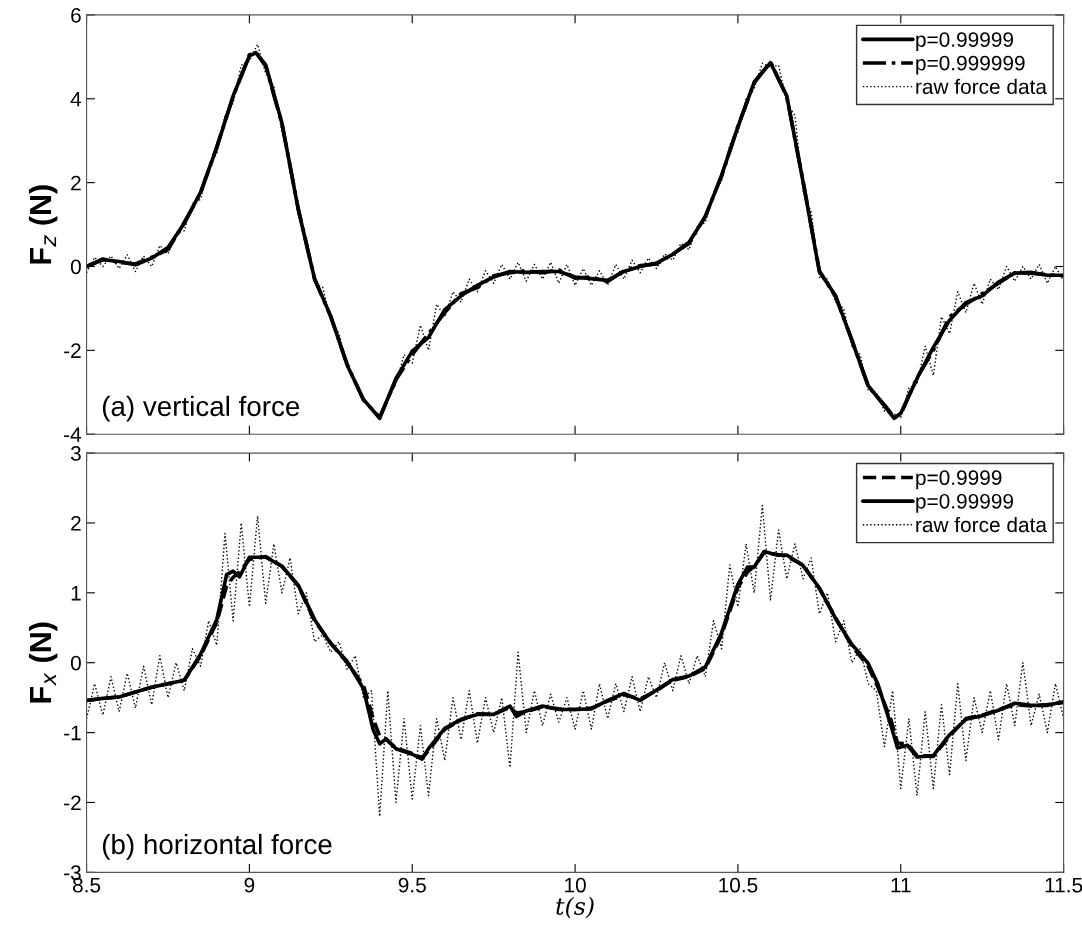 The width and height of the screenshot is (1082, 933). I want to click on annotation: (a) vertical force, so click(201, 408).